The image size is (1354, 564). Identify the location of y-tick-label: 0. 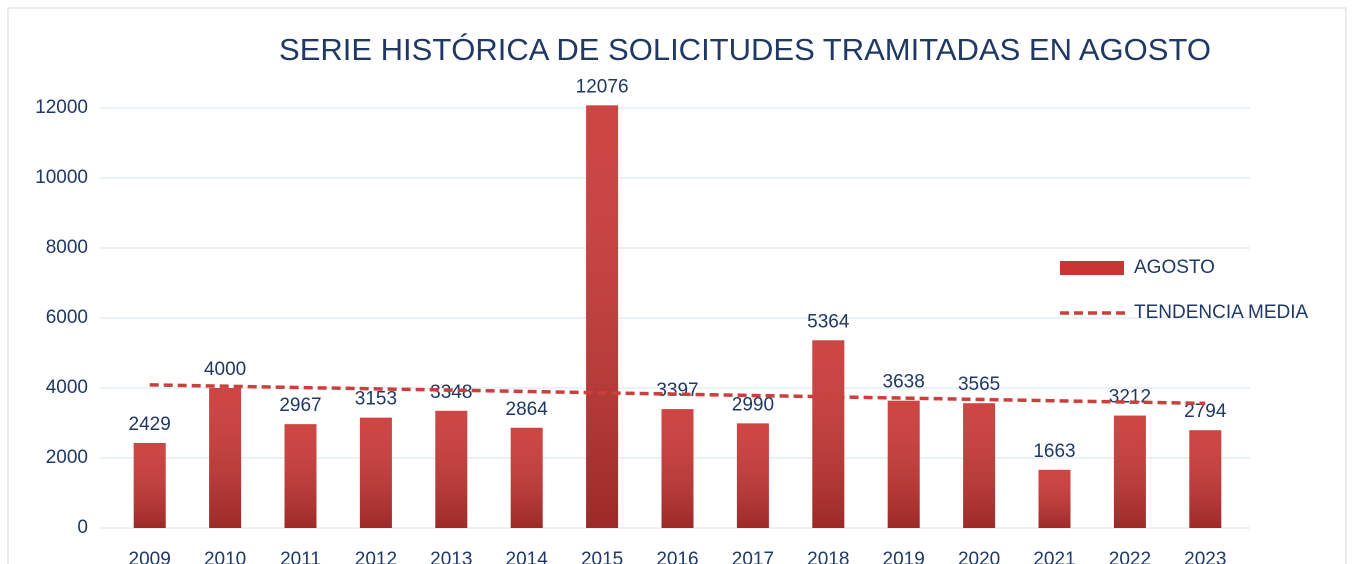
(82, 527).